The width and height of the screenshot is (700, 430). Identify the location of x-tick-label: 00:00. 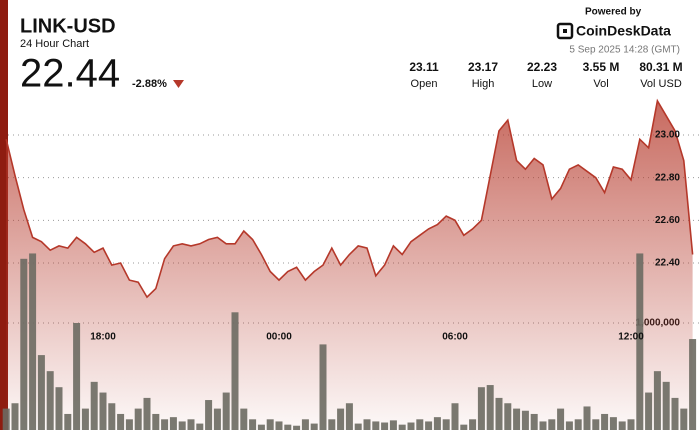
(279, 337).